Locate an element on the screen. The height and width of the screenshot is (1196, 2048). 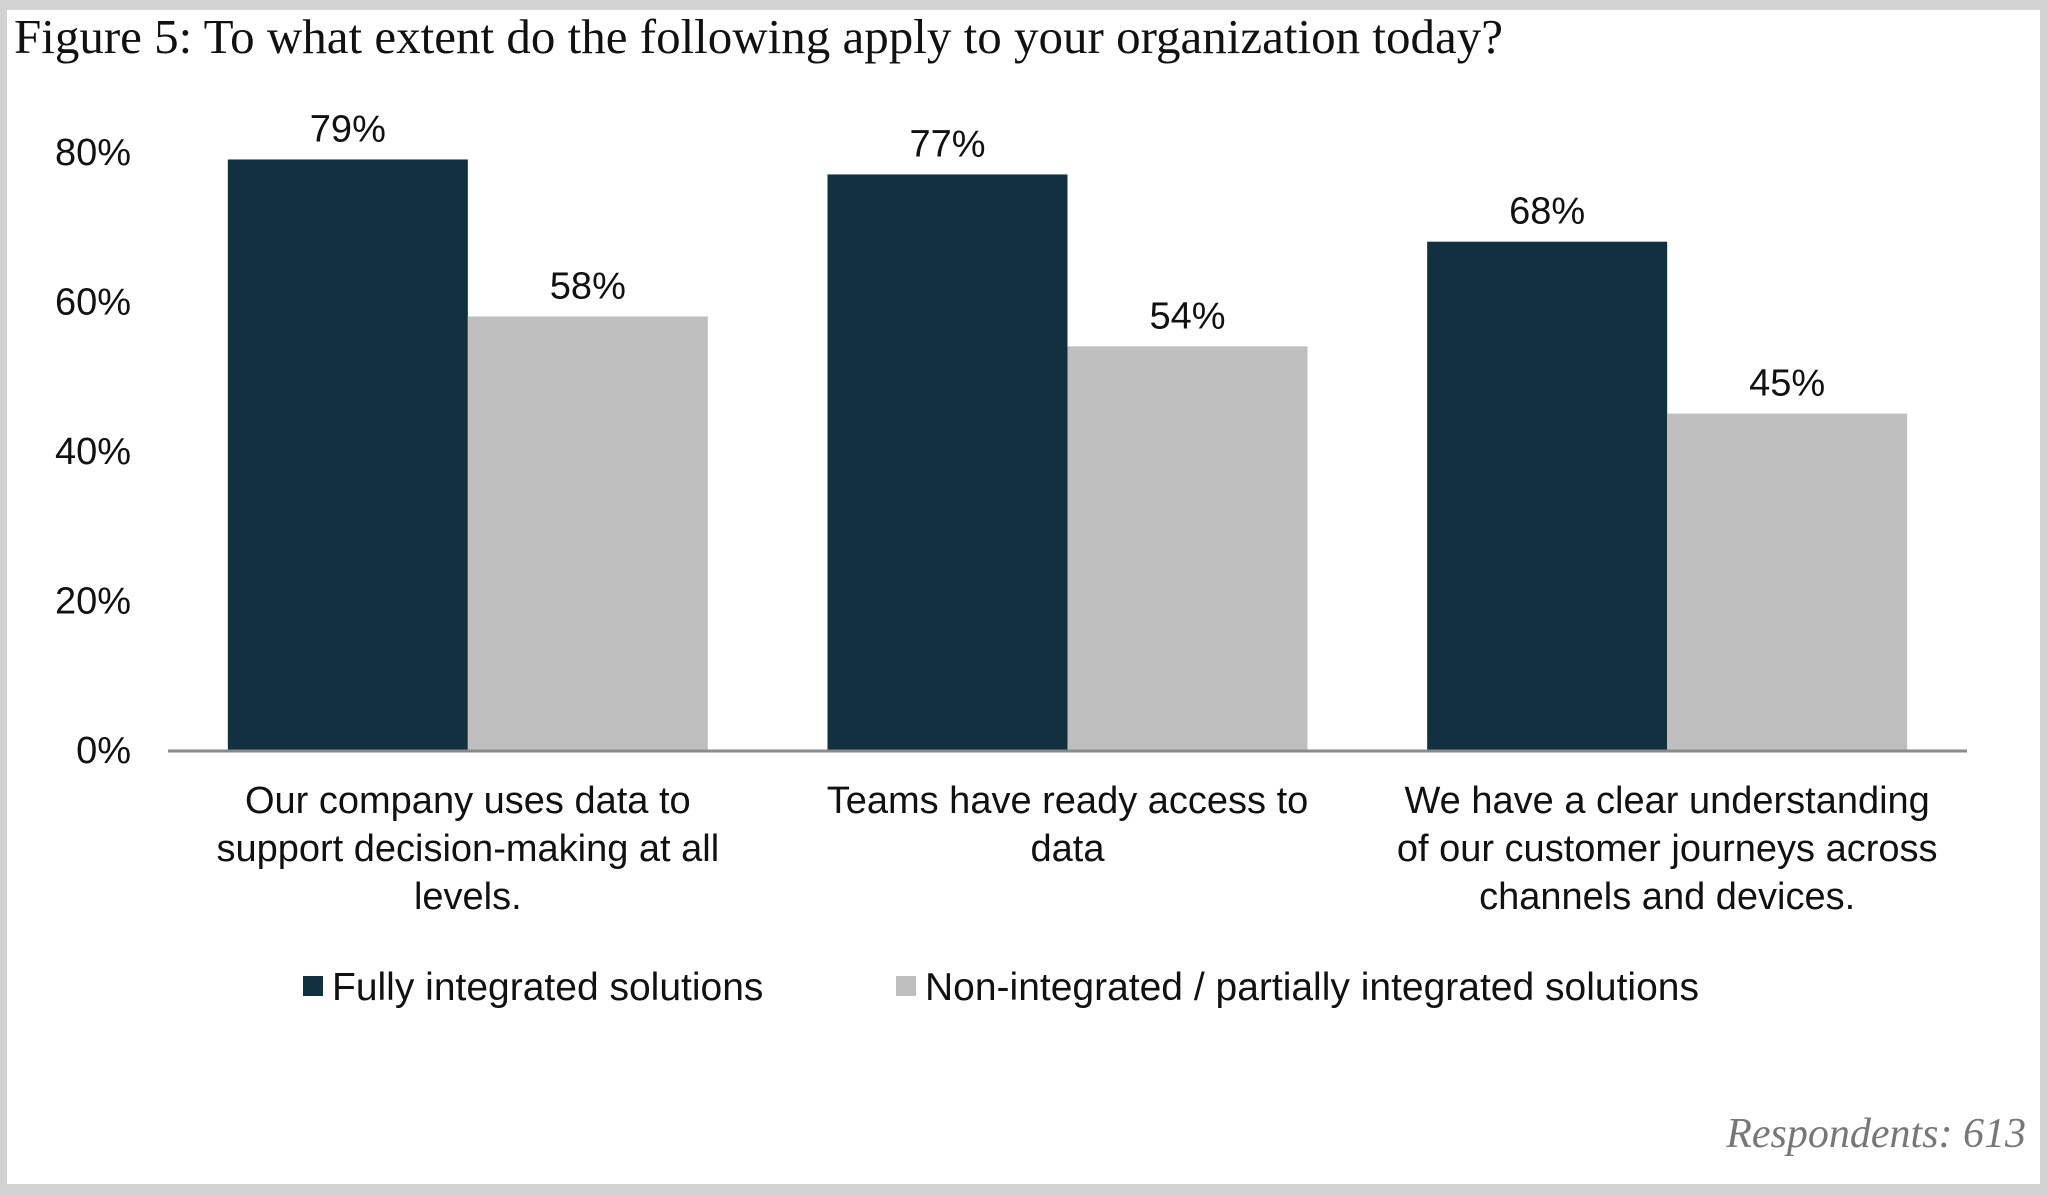
category-label: levels. is located at coordinates (468, 897).